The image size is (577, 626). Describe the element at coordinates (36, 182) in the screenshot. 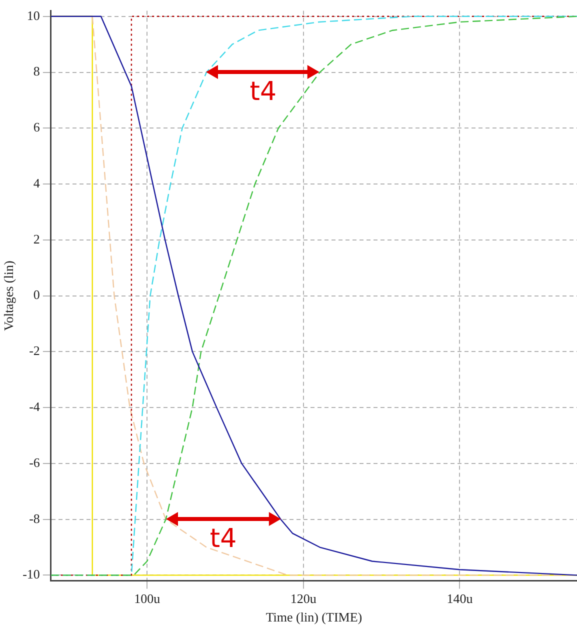

I see `y-tick-label: 4` at that location.